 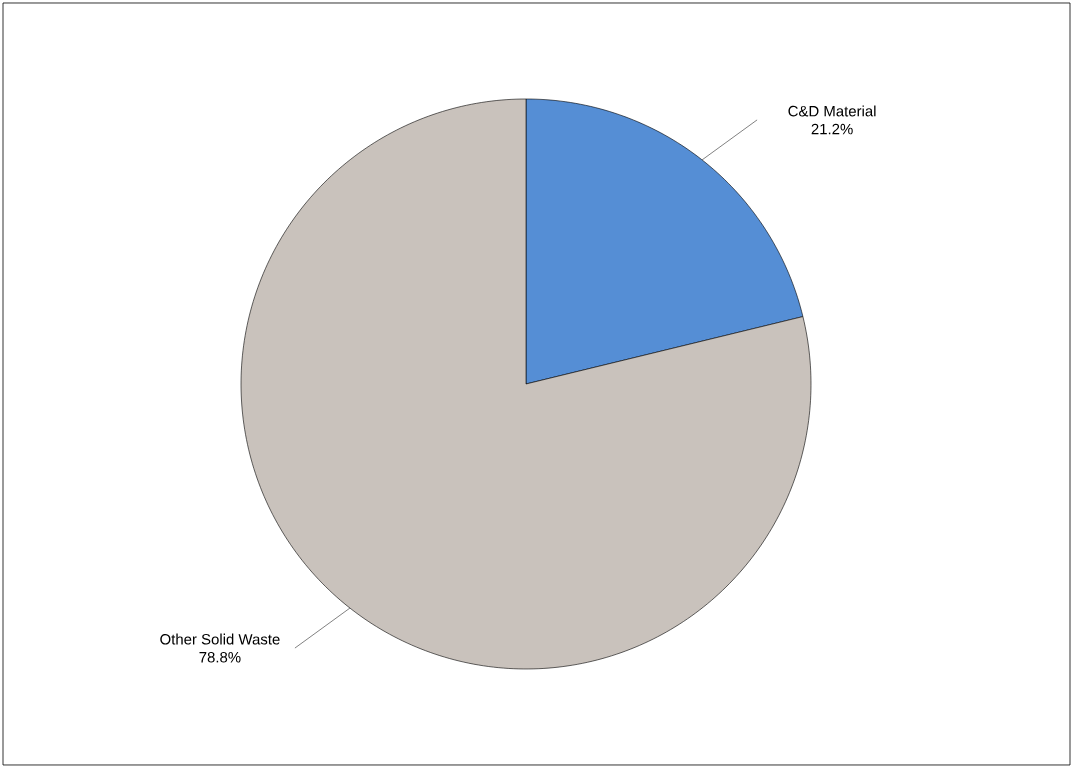 I want to click on data-label: 21.2%, so click(x=832, y=129).